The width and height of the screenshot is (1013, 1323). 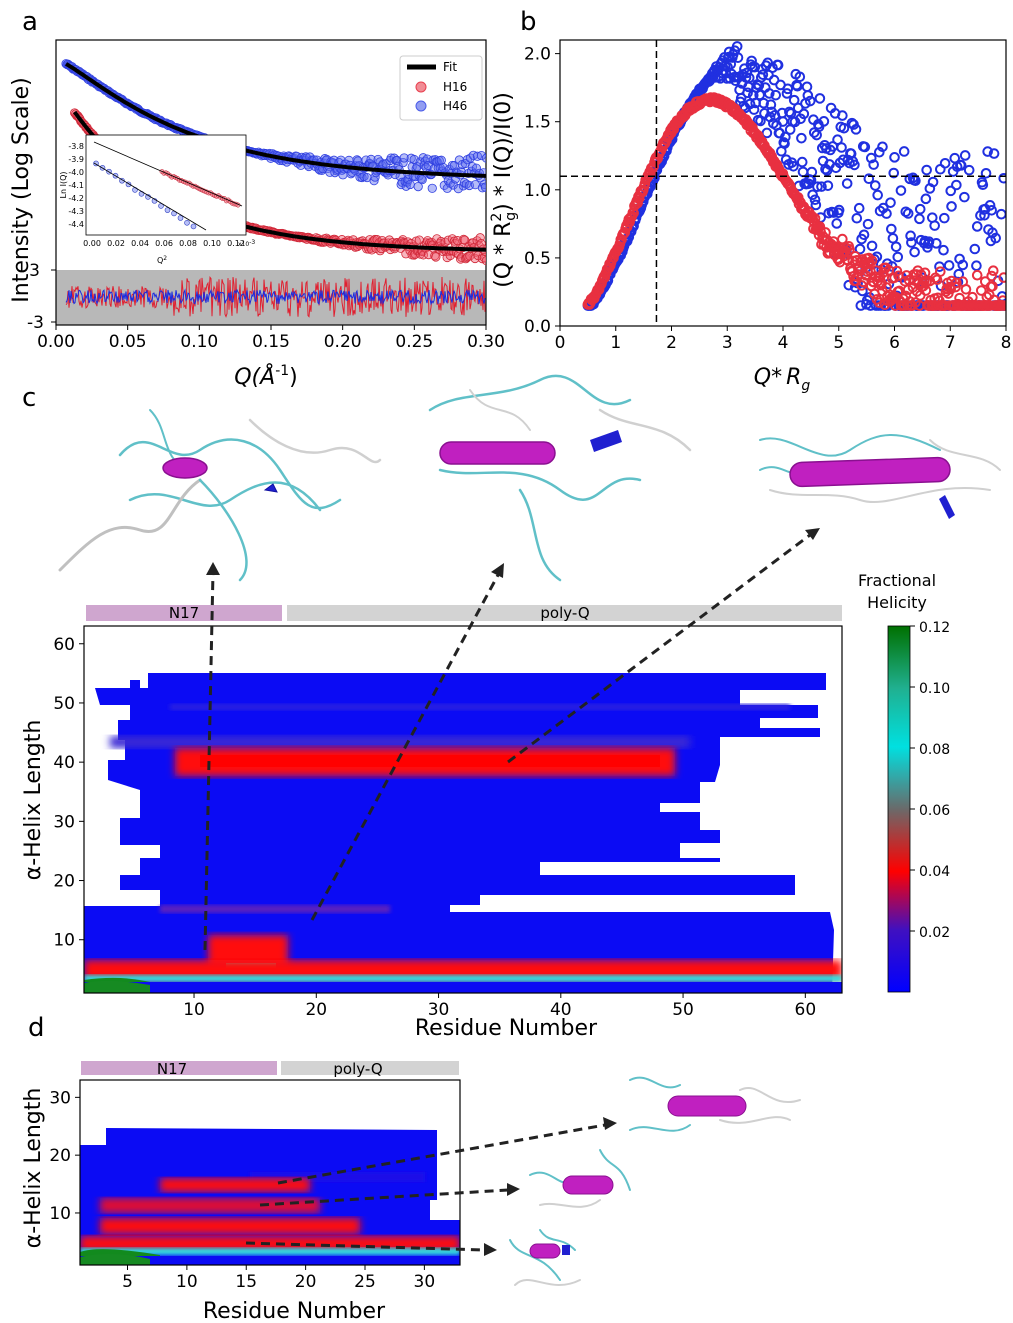 What do you see at coordinates (60, 1098) in the screenshot?
I see `y-tick-label: 30` at bounding box center [60, 1098].